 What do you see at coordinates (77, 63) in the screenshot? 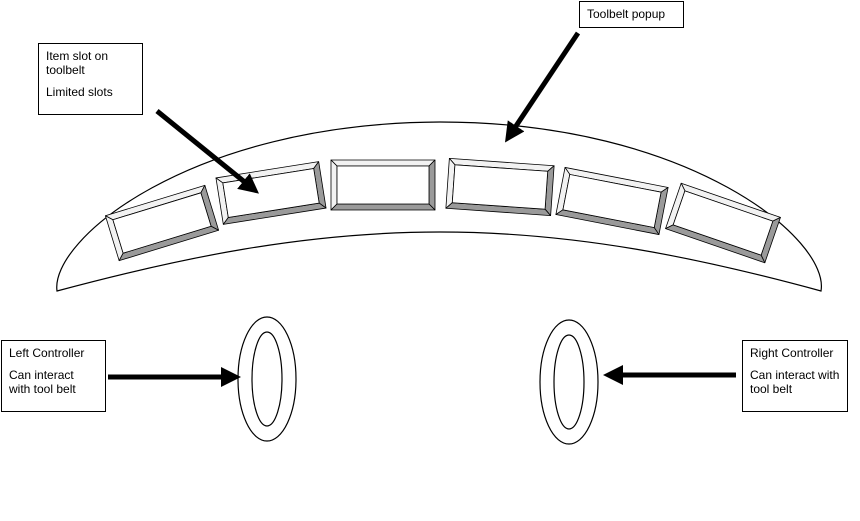
I see `callout-item-slot-title: Item slot on toolbelt` at bounding box center [77, 63].